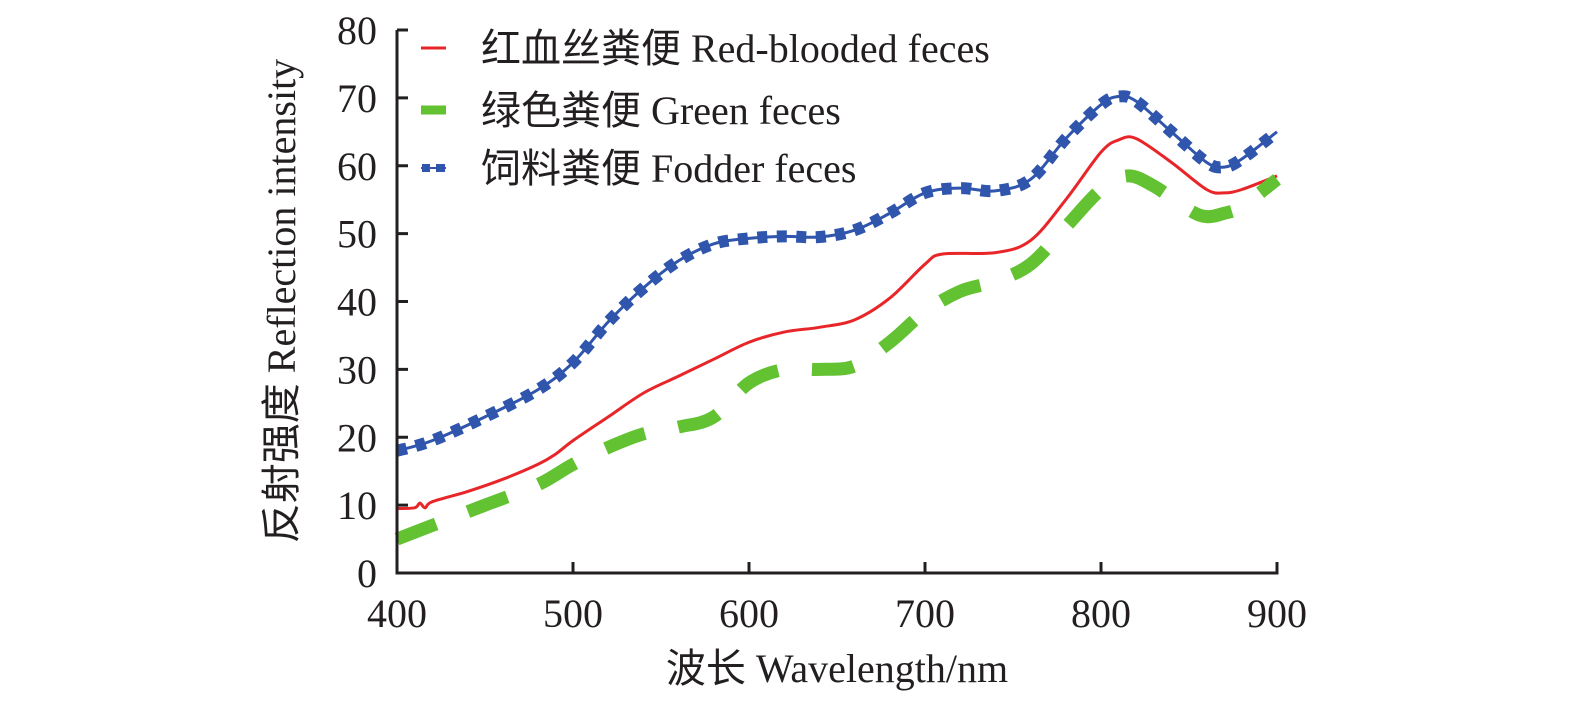  I want to click on y-tick-label: 40, so click(357, 302).